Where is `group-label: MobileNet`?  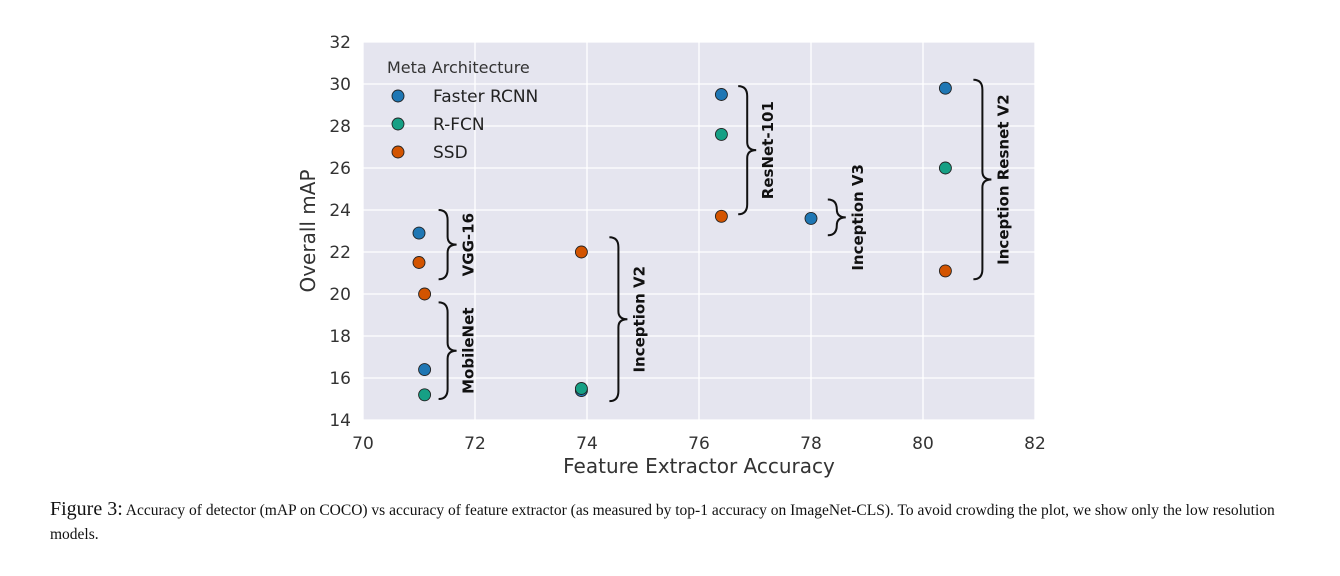 group-label: MobileNet is located at coordinates (469, 351).